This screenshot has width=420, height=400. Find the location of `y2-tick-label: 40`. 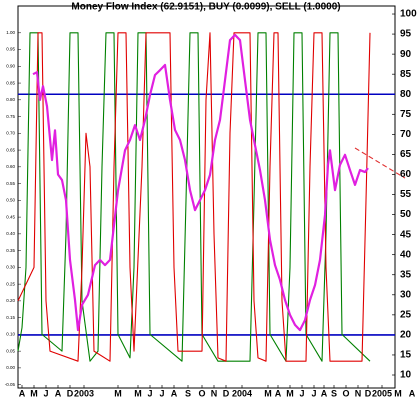

y2-tick-label: 40 is located at coordinates (406, 254).